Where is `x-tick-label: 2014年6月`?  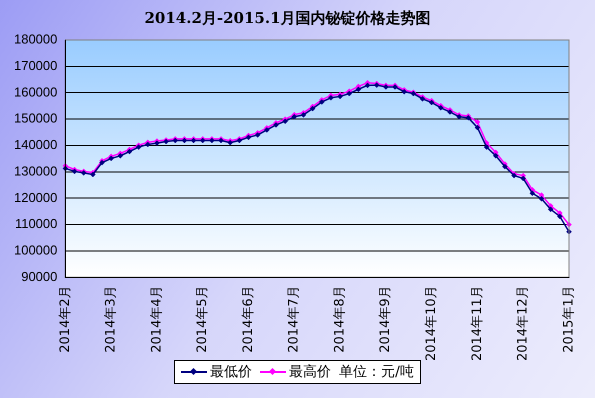
x-tick-label: 2014年6月 is located at coordinates (248, 319).